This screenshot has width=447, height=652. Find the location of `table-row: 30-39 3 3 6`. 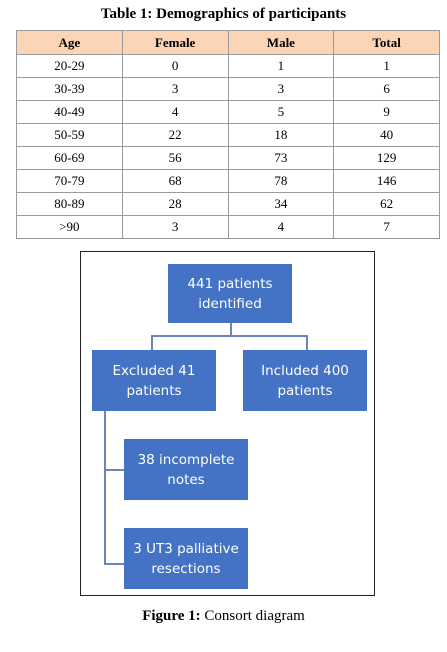

table-row: 30-39 3 3 6 is located at coordinates (228, 89).